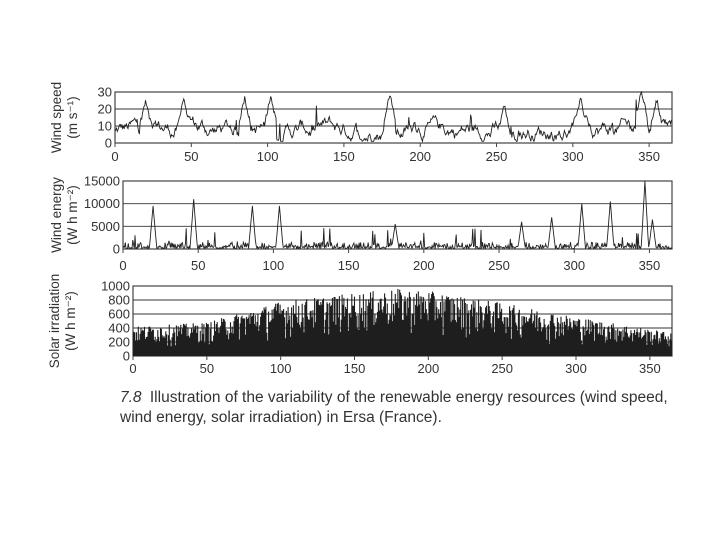  Describe the element at coordinates (119, 328) in the screenshot. I see `y-tick-label: 400` at that location.